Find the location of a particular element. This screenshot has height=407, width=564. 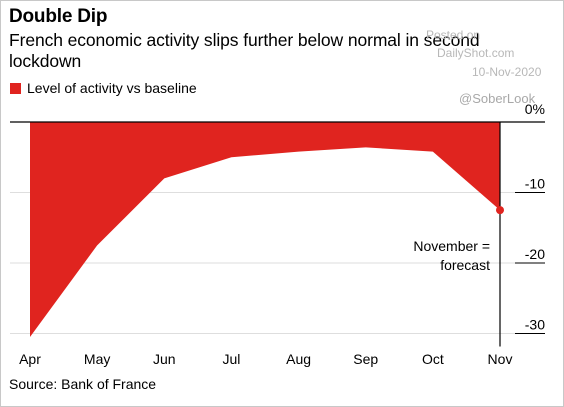

y-tick-label: -30 is located at coordinates (535, 325).